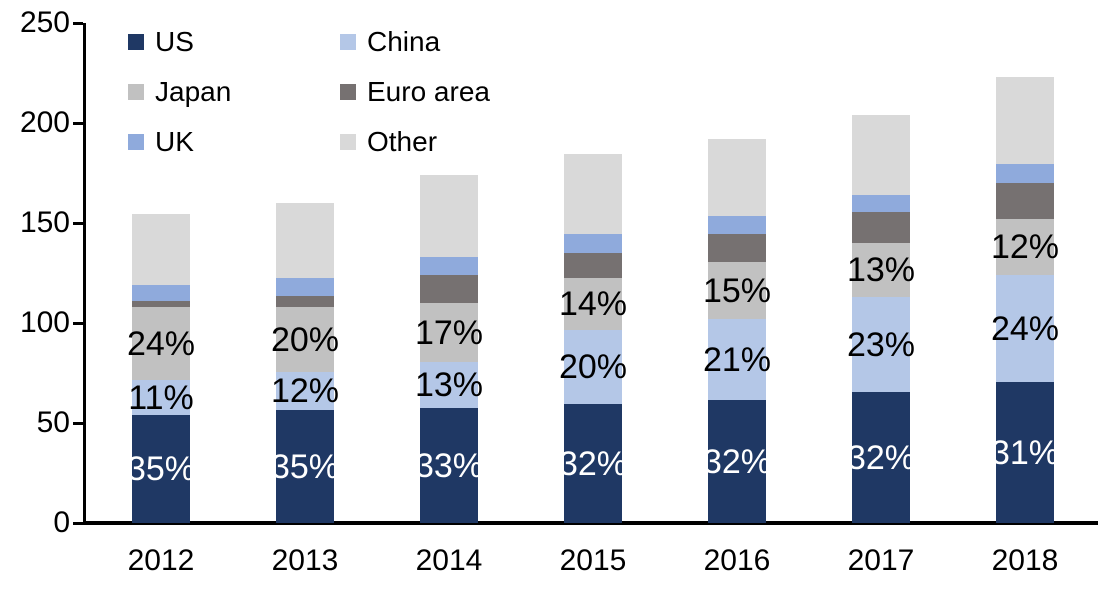 The height and width of the screenshot is (598, 1102). I want to click on segment-label-2015-us: 32%, so click(593, 463).